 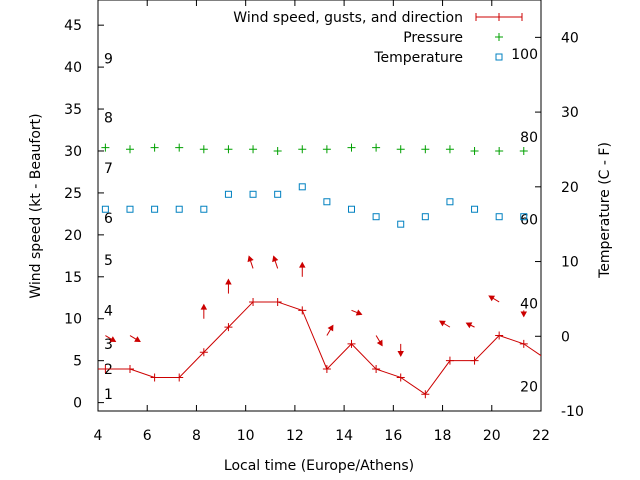 I want to click on y2-tick-label: -10, so click(x=572, y=412).